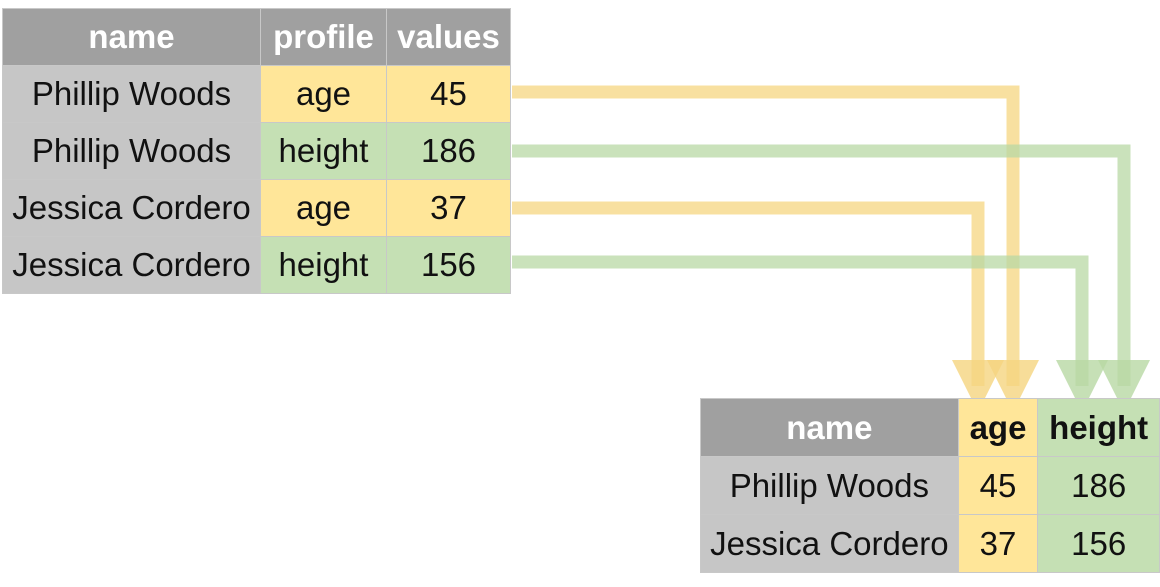 The width and height of the screenshot is (1160, 587). I want to click on value-cell: 37, so click(448, 208).